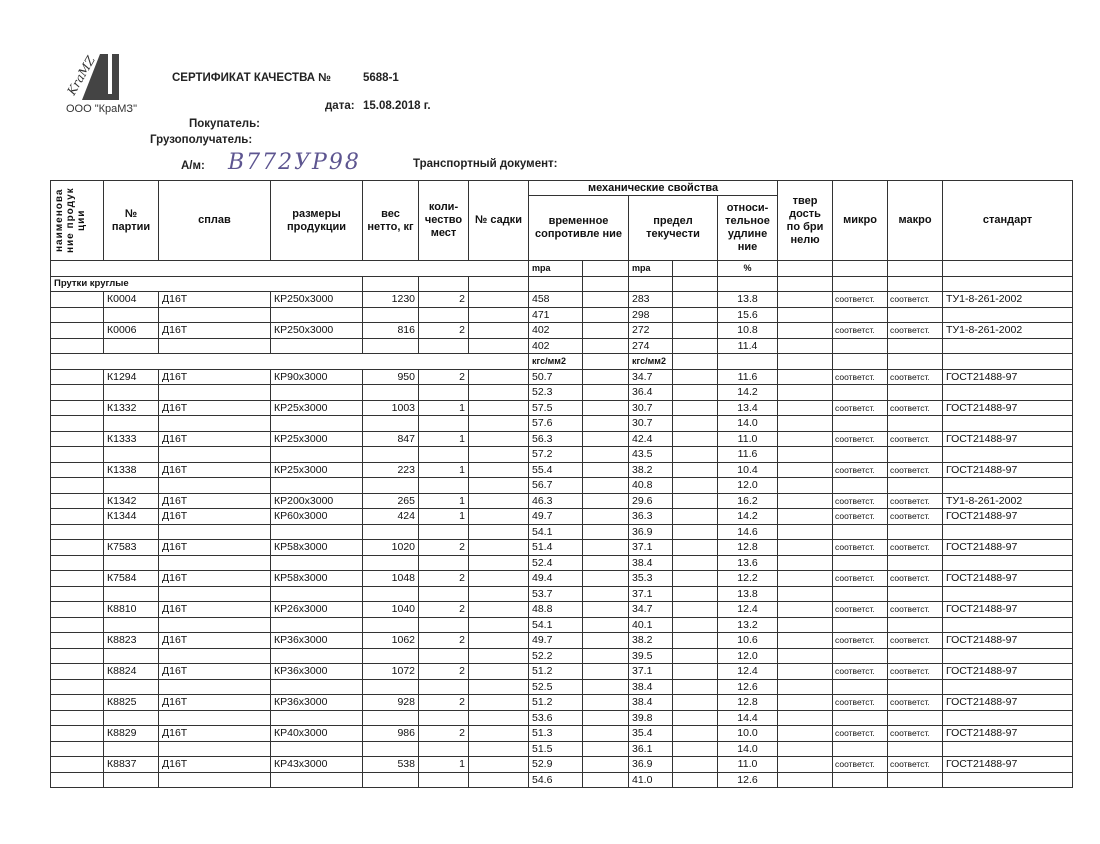 The height and width of the screenshot is (844, 1100). What do you see at coordinates (443, 220) in the screenshot?
I see `col-qty: коли- чество мест` at bounding box center [443, 220].